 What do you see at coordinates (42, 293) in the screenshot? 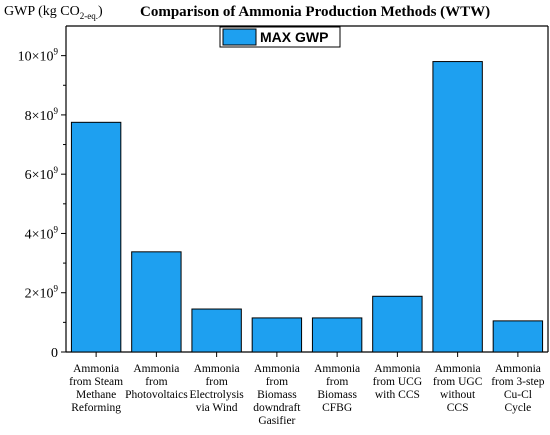
I see `y-tick-label: 2×10⁹` at bounding box center [42, 293].